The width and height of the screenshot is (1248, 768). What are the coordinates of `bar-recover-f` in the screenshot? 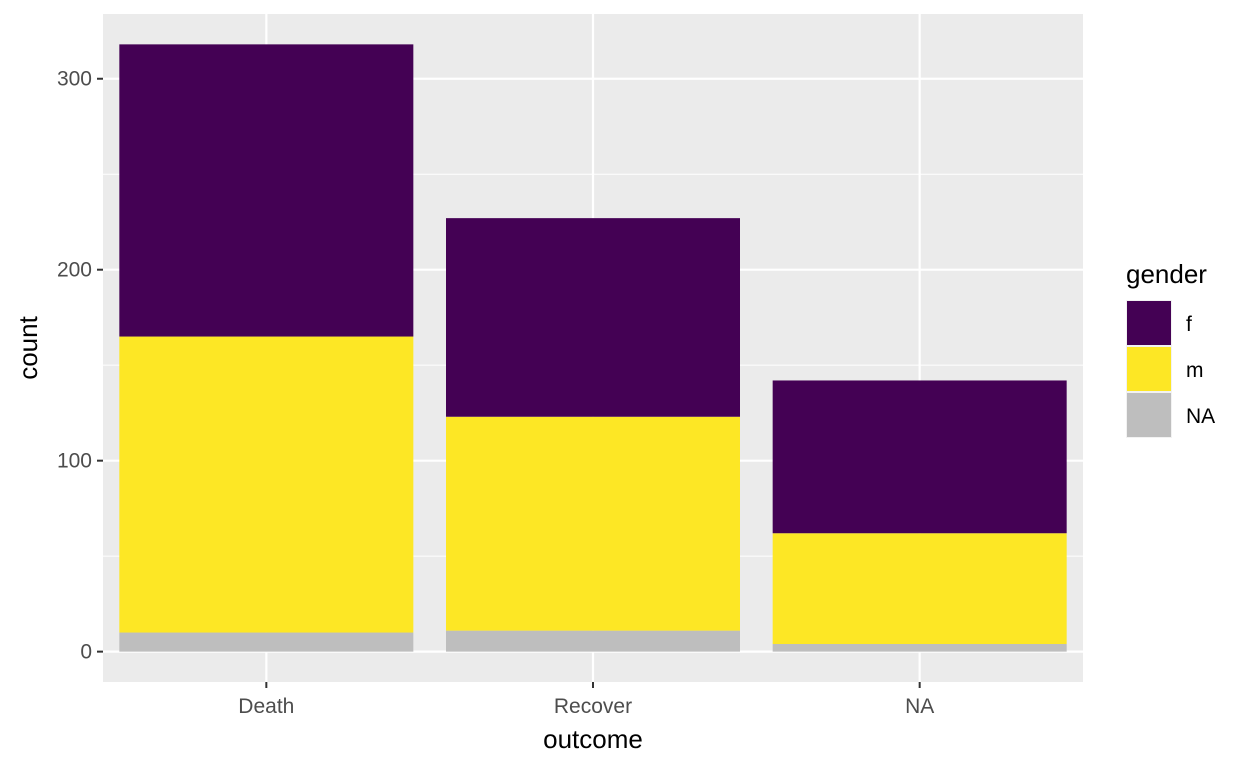 It's located at (593, 317).